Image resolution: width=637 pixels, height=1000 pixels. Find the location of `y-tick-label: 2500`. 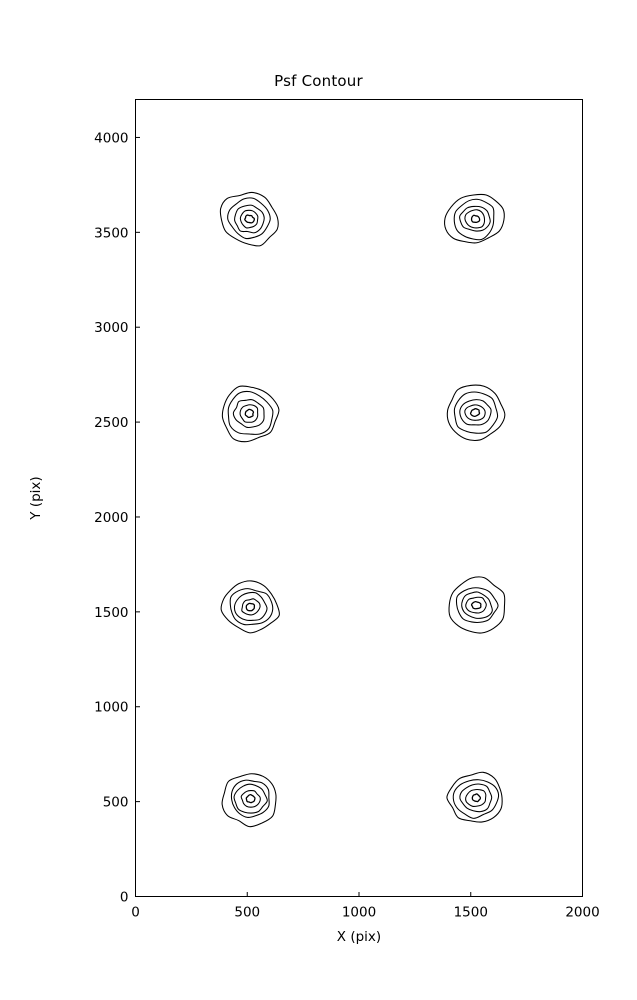

y-tick-label: 2500 is located at coordinates (111, 423).